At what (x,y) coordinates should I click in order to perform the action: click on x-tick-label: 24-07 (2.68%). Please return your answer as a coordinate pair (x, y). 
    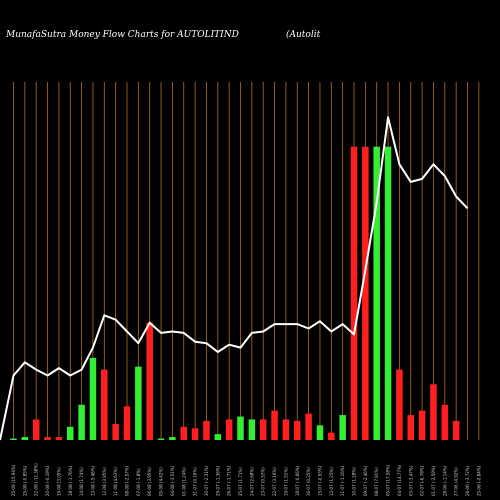
    Looking at the image, I should click on (251, 481).